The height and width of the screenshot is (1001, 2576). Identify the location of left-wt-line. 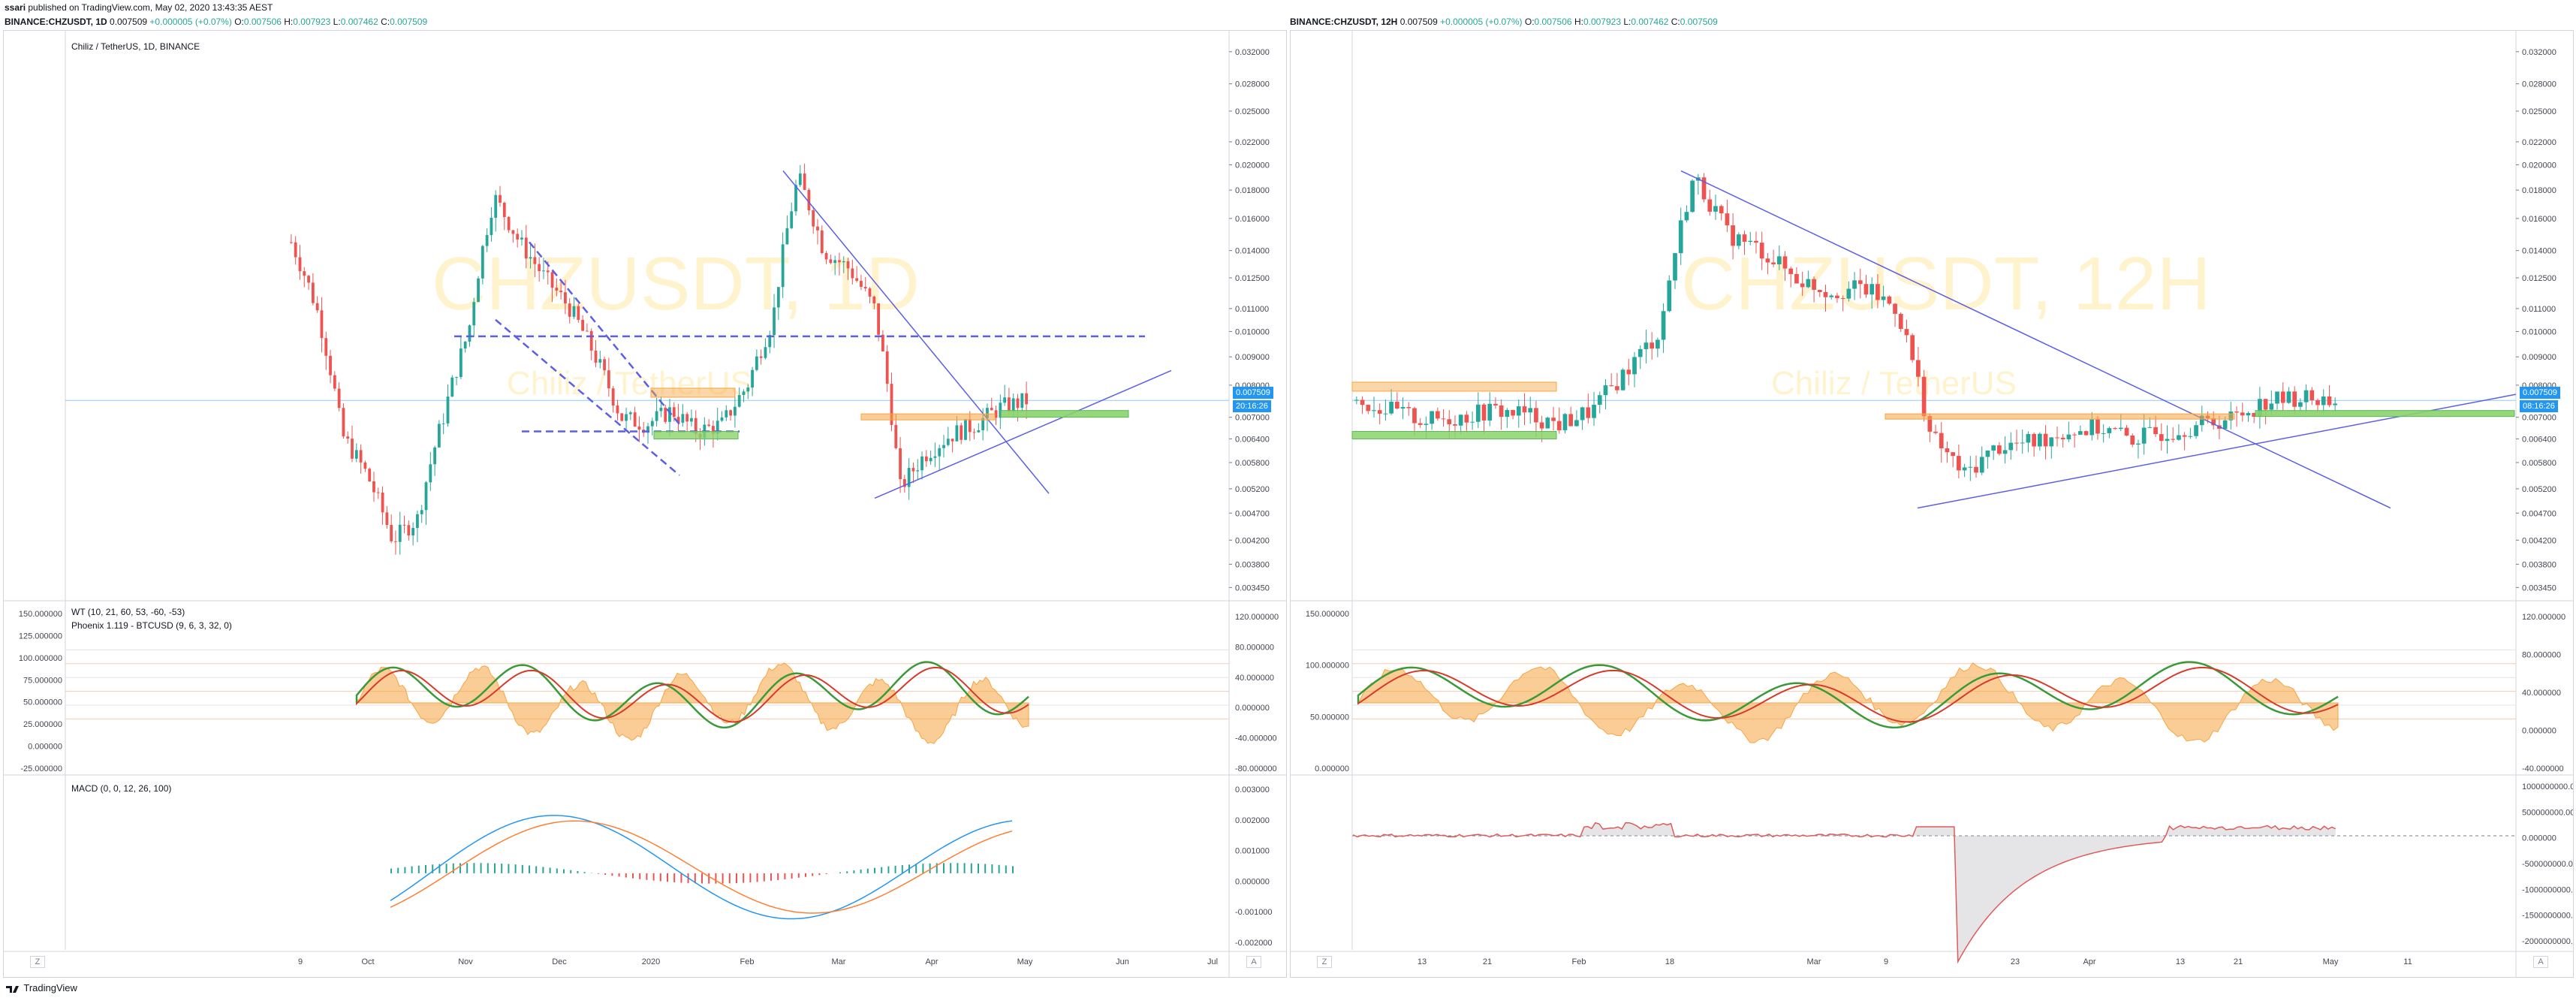
(692, 695).